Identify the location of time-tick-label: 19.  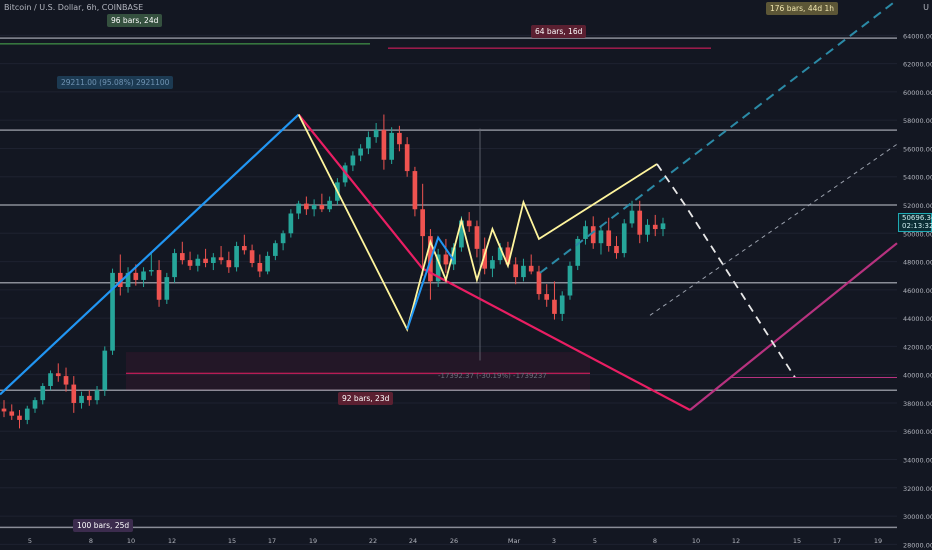
(878, 541).